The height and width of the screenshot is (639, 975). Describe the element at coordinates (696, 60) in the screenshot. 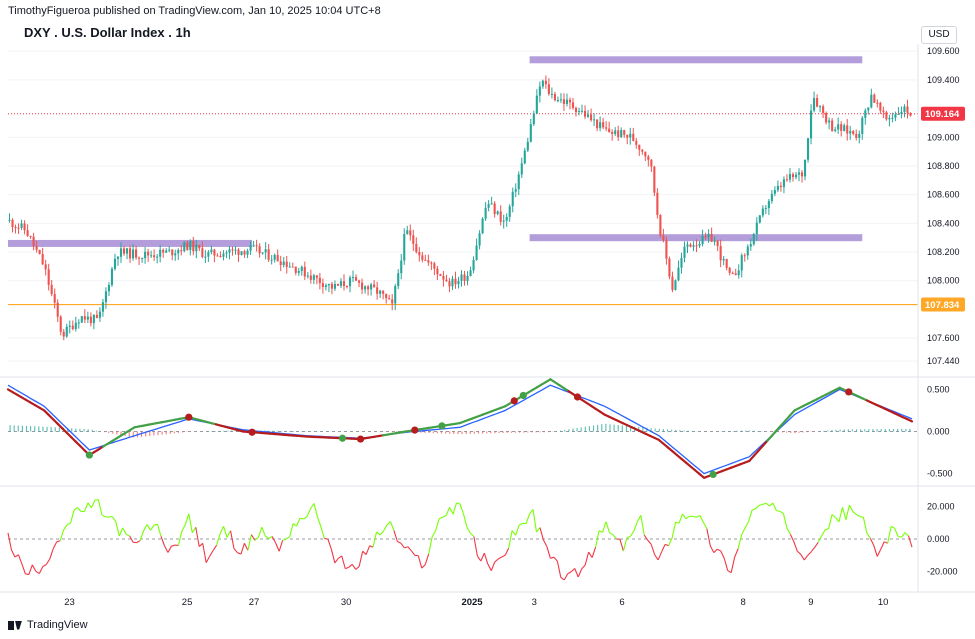

I see `zone-rect` at that location.